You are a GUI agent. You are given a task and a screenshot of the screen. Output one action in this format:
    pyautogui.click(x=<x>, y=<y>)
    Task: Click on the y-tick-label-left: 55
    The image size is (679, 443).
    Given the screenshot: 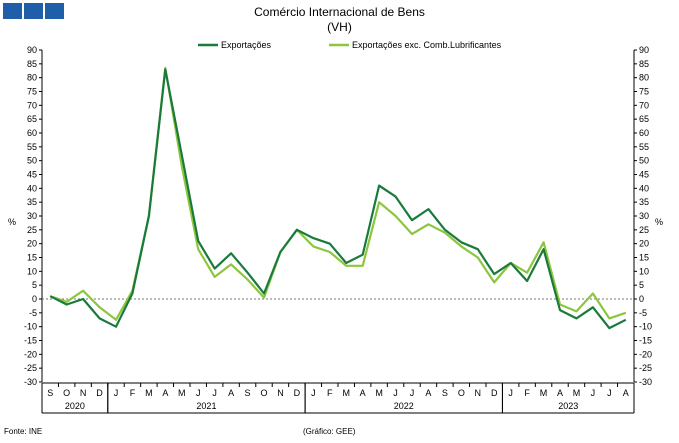 What is the action you would take?
    pyautogui.click(x=32, y=147)
    